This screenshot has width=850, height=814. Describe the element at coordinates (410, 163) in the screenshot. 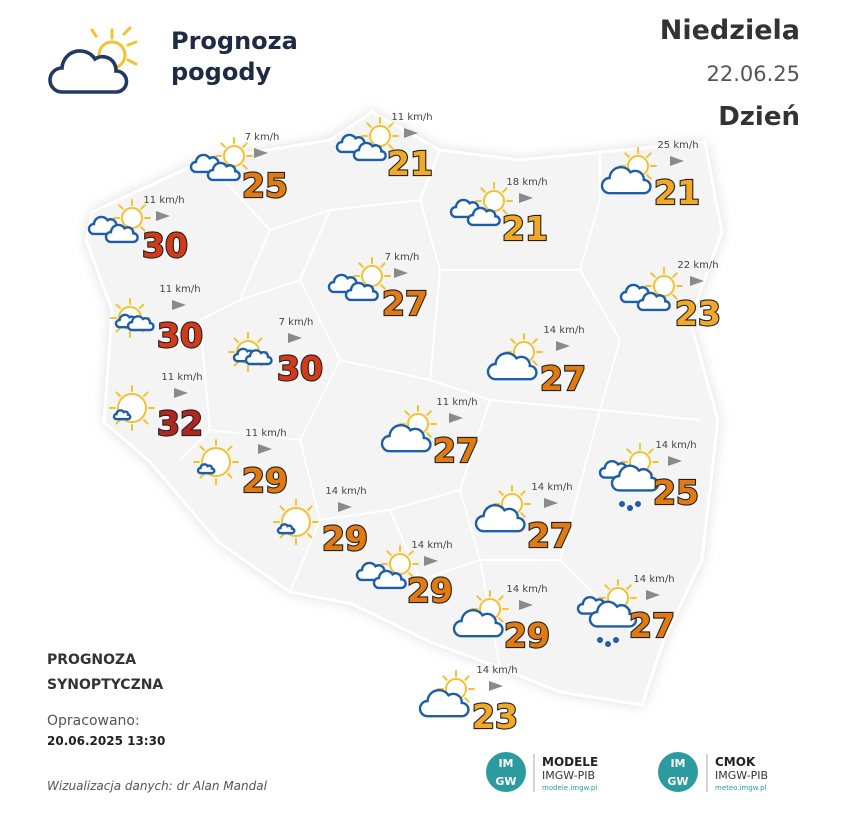

I see `temperature: 21` at that location.